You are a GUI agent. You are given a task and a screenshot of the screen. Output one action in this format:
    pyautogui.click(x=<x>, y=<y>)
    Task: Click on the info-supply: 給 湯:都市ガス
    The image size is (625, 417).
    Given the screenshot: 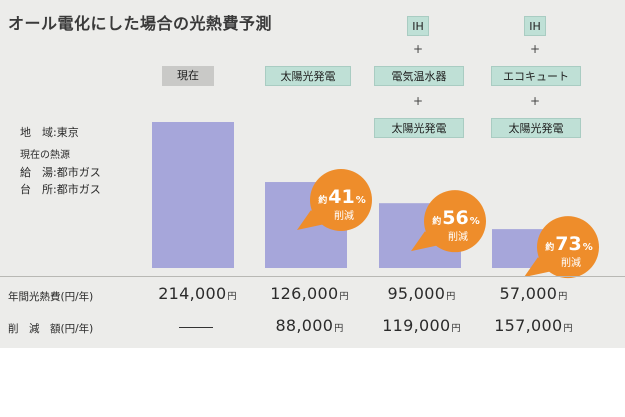 What is the action you would take?
    pyautogui.click(x=60, y=172)
    